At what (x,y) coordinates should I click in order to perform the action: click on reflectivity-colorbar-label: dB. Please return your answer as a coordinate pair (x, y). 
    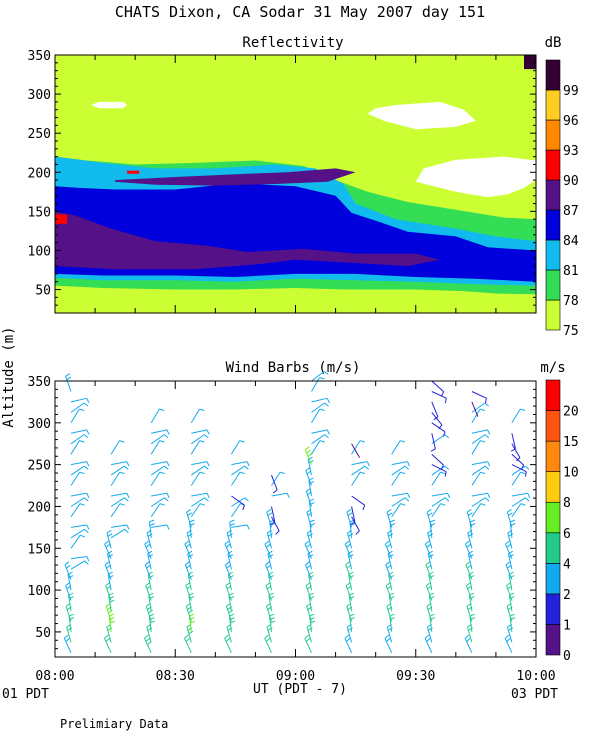
    Looking at the image, I should click on (553, 43).